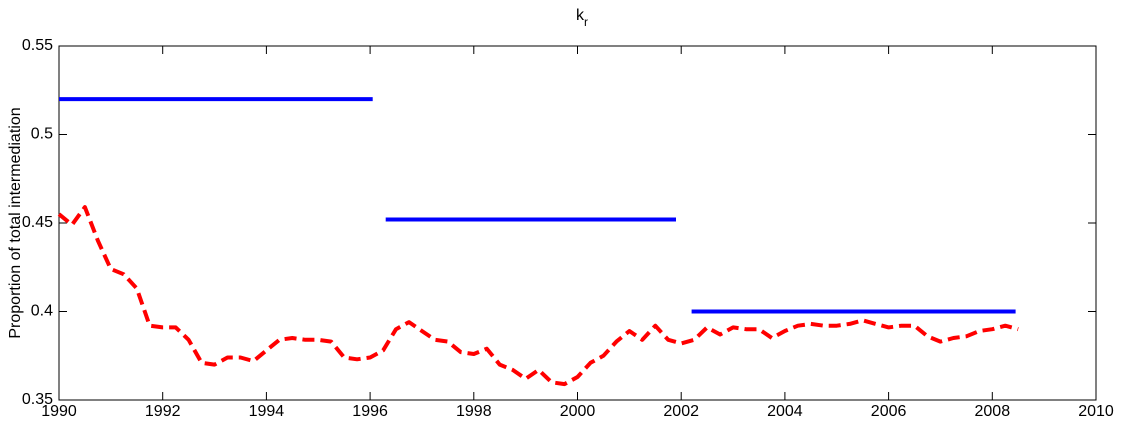  What do you see at coordinates (785, 411) in the screenshot?
I see `x-tick-label: 2004` at bounding box center [785, 411].